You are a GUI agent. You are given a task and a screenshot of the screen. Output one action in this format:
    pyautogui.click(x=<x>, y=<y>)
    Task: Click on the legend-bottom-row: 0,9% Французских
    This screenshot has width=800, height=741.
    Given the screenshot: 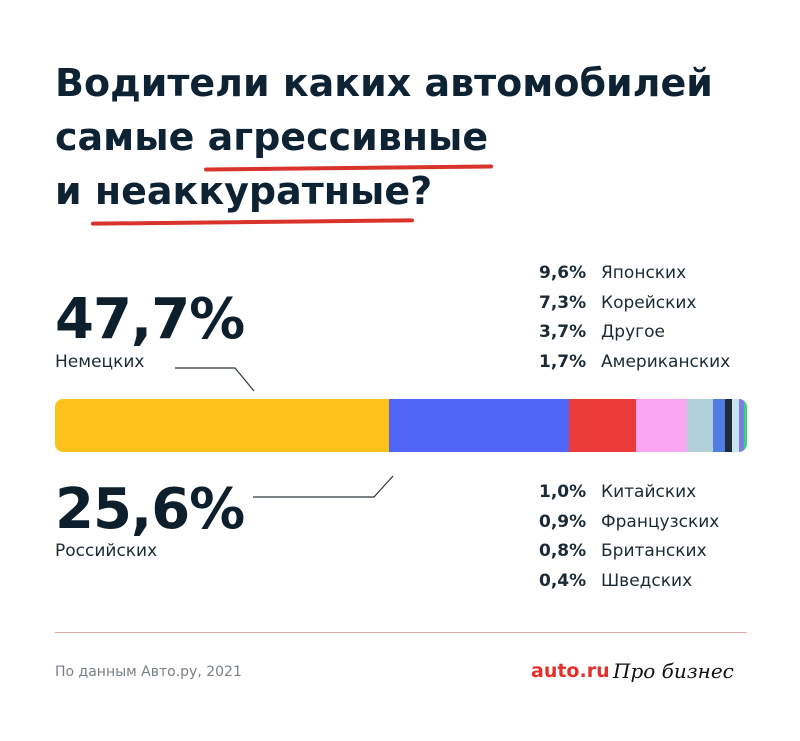 What is the action you would take?
    pyautogui.click(x=629, y=523)
    